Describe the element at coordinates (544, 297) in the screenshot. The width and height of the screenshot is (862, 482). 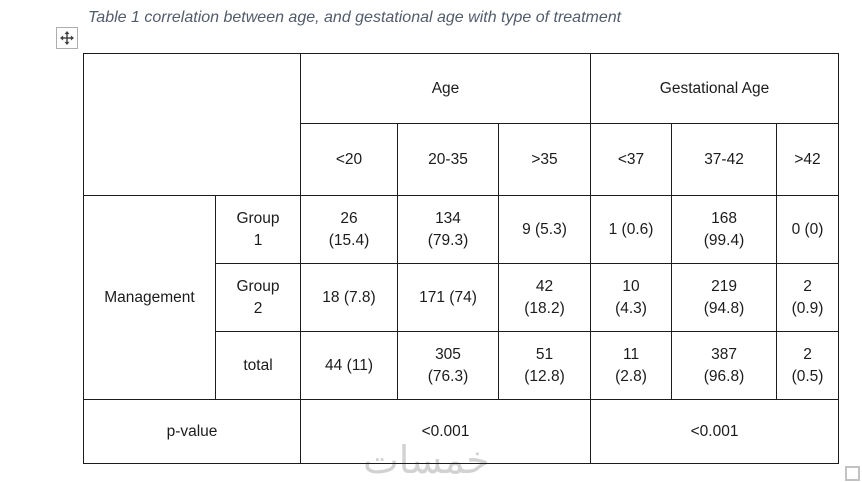
I see `data-cell: 42 (18.2)` at that location.